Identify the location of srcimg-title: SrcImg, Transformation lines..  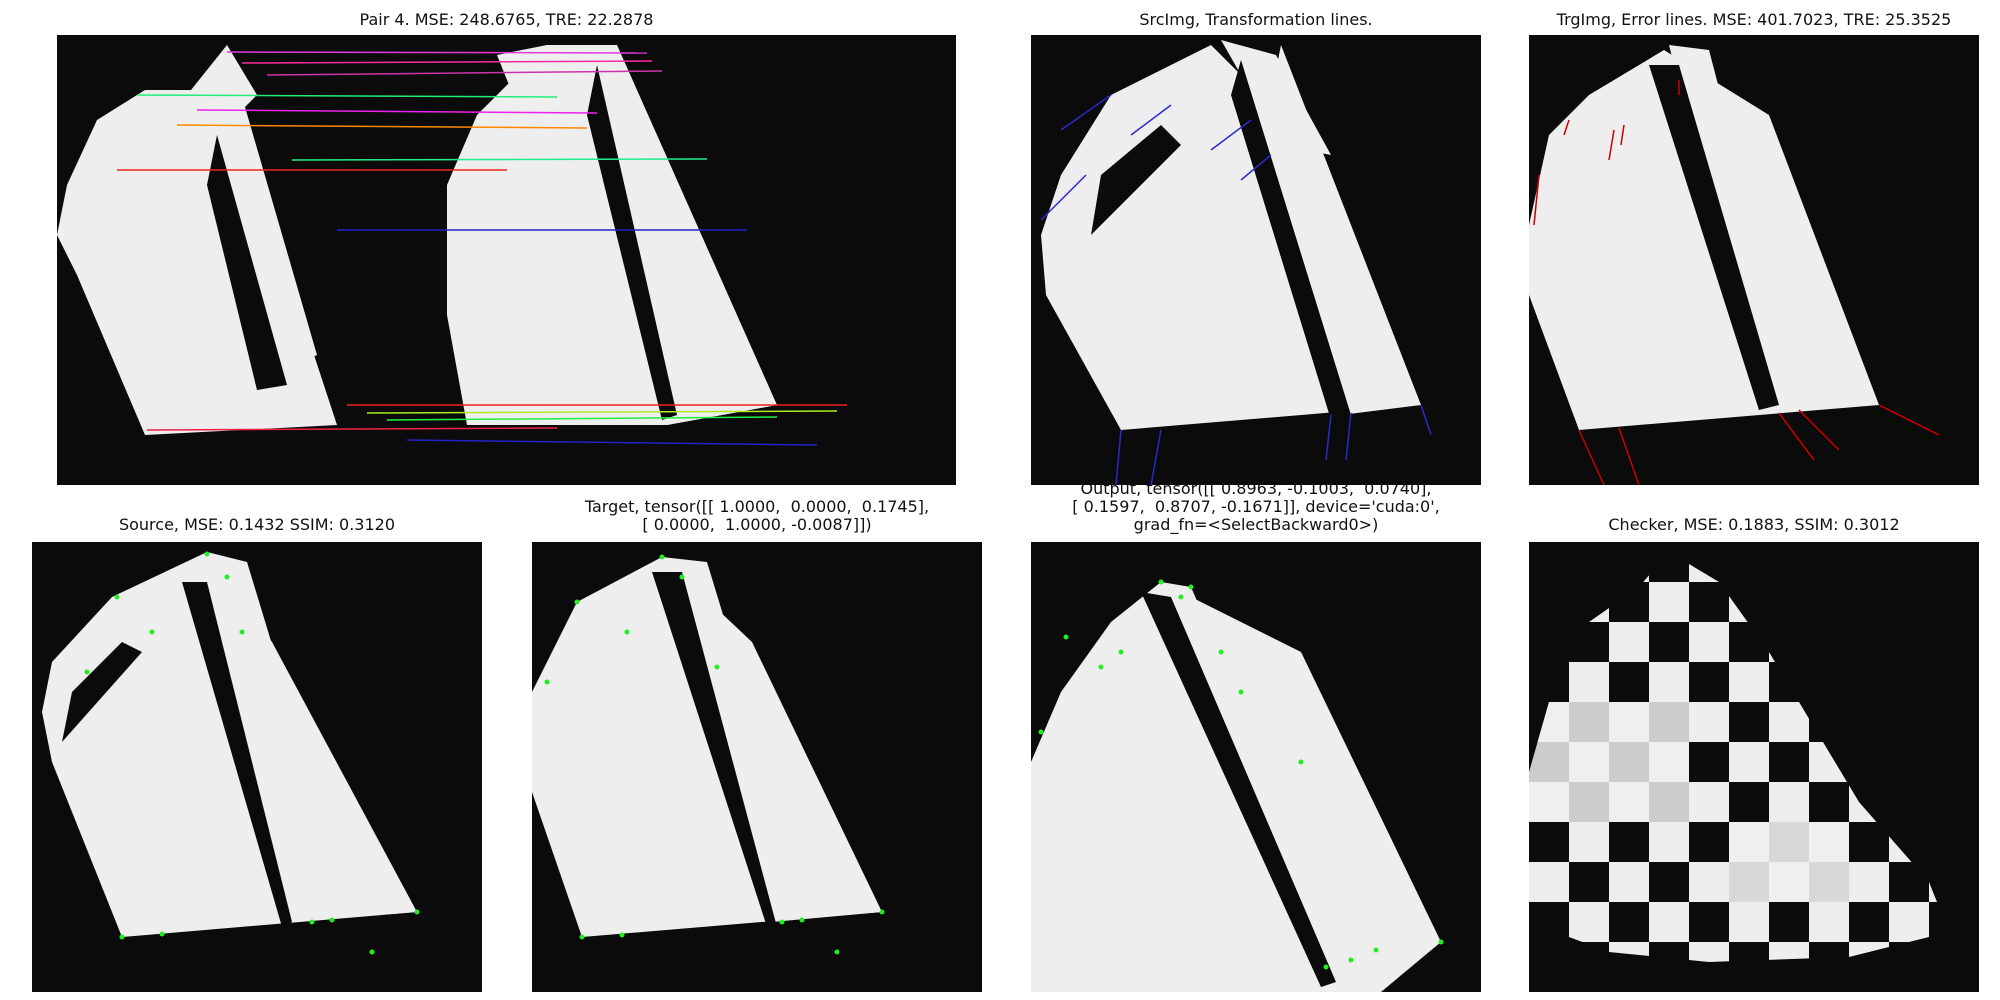
(1256, 19).